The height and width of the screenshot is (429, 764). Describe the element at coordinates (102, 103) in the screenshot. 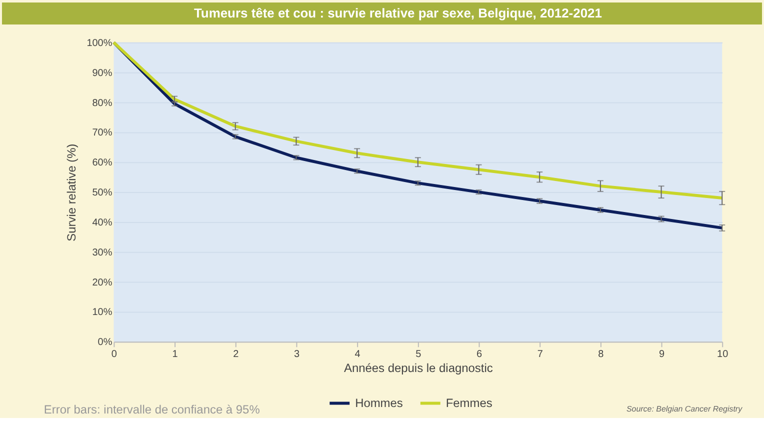

I see `y-tick-label: 80%` at that location.